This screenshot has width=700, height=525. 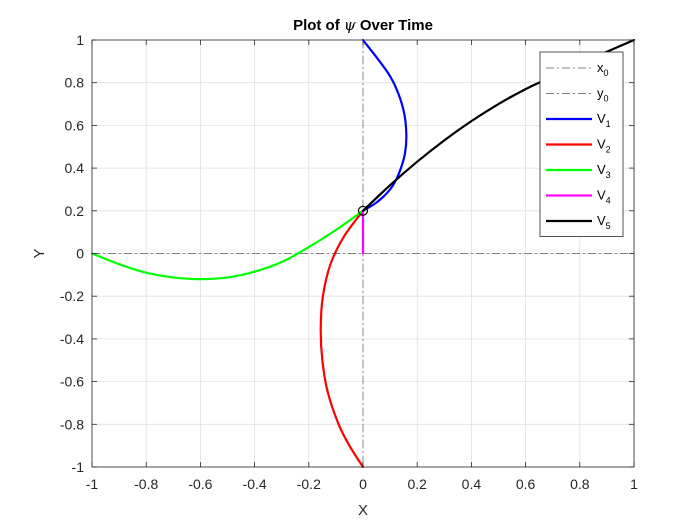 I want to click on y-axis-label: Y, so click(x=39, y=253).